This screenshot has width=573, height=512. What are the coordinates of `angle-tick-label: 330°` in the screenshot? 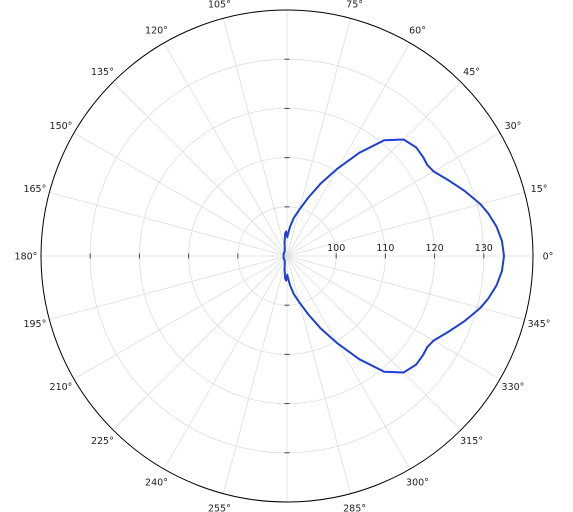 It's located at (513, 387).